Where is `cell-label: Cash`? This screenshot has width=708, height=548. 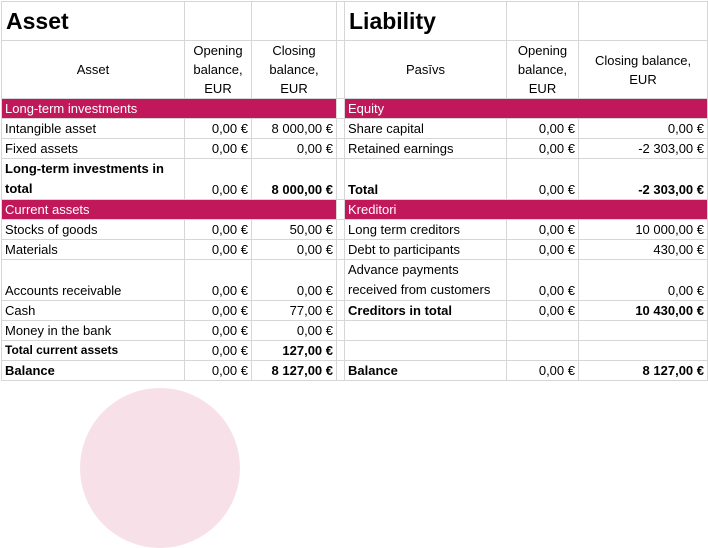
cell-label: Cash is located at coordinates (93, 310).